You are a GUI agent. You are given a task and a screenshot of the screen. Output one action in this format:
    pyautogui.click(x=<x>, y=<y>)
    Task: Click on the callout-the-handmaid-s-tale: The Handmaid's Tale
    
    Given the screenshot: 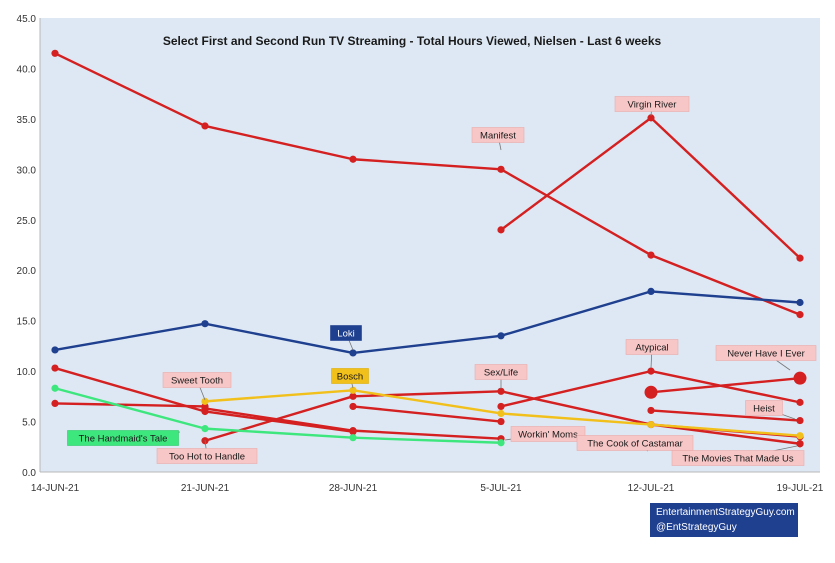 What is the action you would take?
    pyautogui.click(x=124, y=438)
    